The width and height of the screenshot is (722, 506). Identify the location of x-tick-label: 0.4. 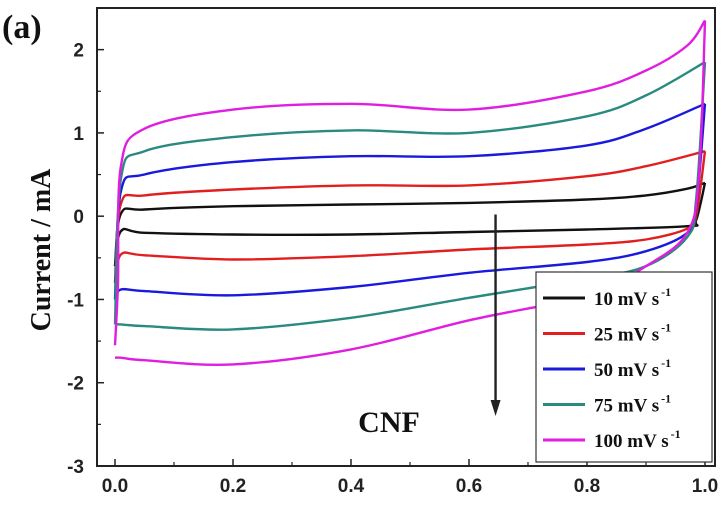
(351, 486).